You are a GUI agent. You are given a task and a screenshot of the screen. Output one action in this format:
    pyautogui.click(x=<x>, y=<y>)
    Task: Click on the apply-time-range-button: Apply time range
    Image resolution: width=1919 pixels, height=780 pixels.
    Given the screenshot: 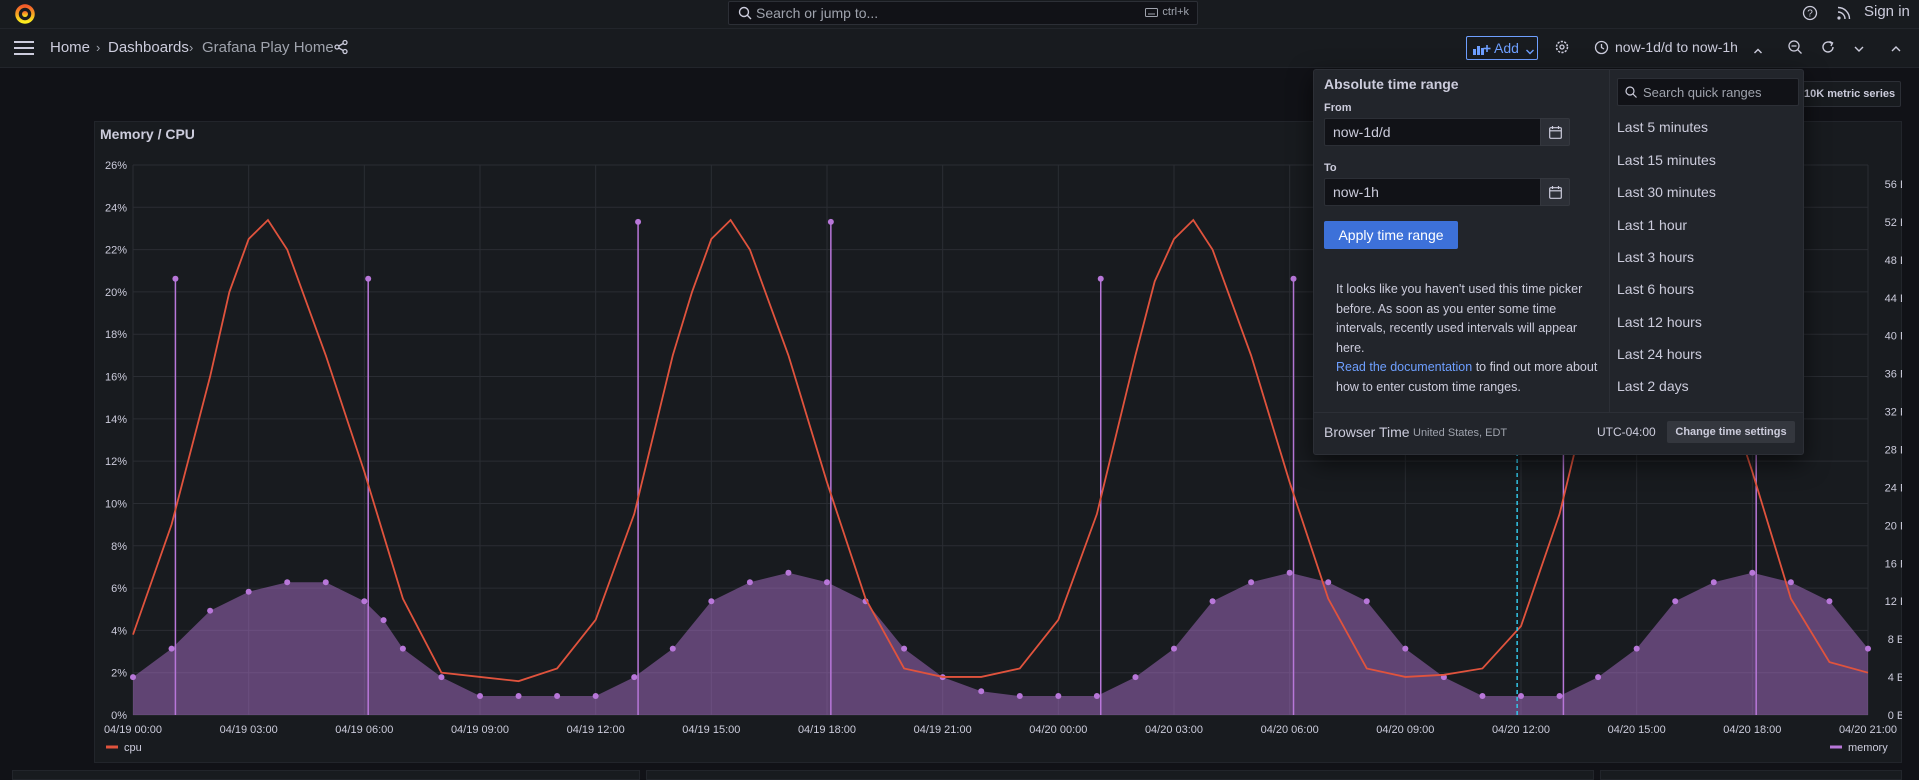 What is the action you would take?
    pyautogui.click(x=1391, y=235)
    